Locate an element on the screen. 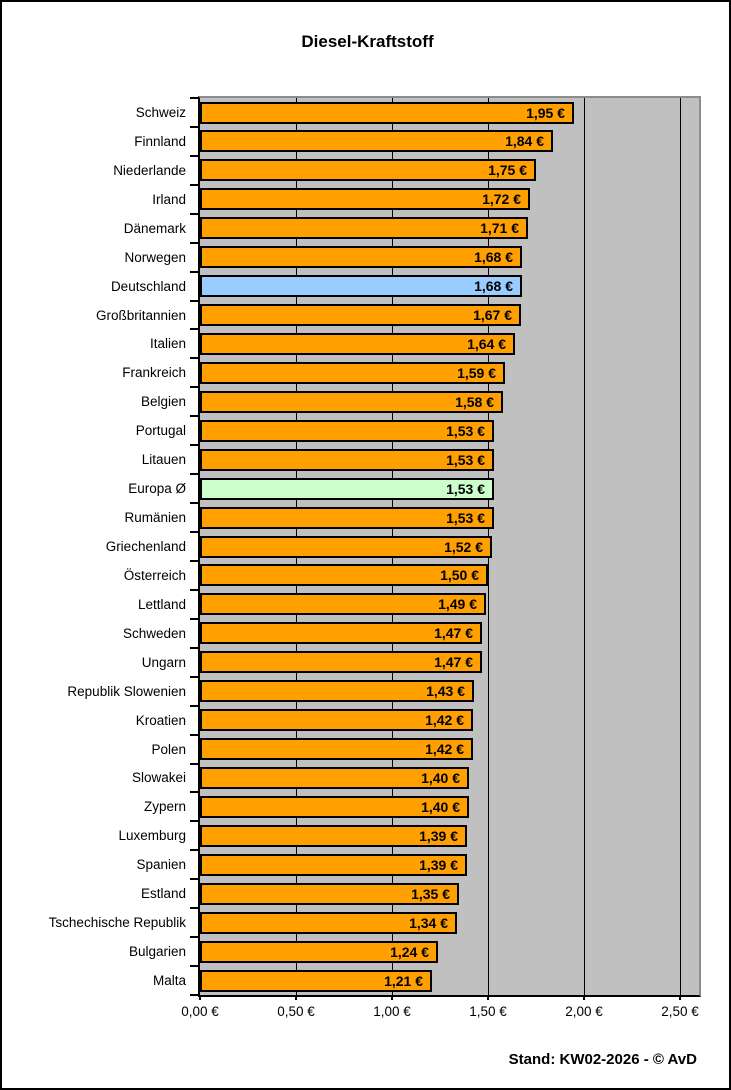  bar-deutschland: 1,68 € is located at coordinates (361, 286).